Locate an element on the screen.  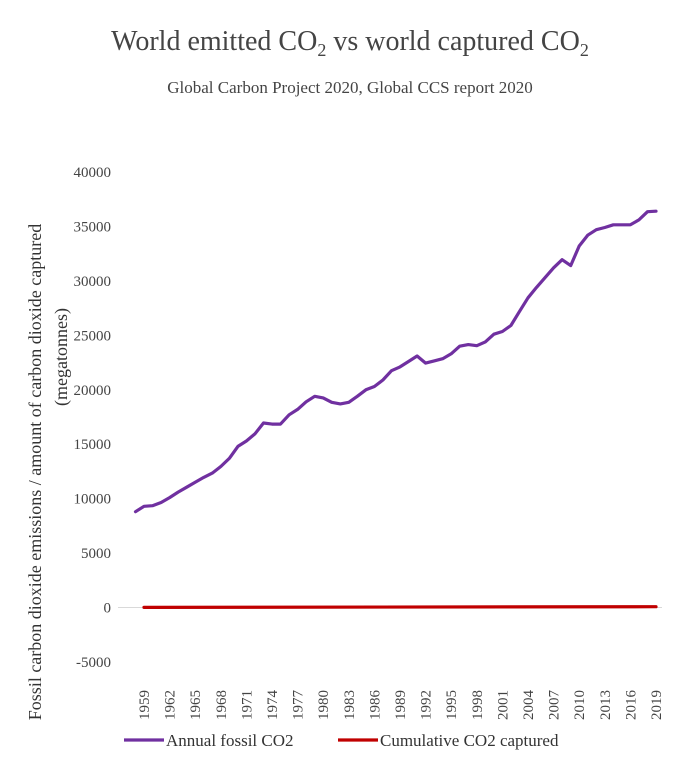
y-tick-label: 0 is located at coordinates (108, 609).